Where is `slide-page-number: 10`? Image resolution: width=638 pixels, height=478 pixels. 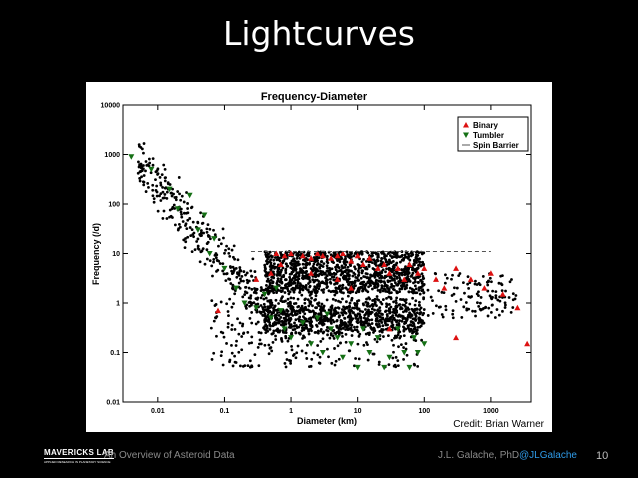
slide-page-number: 10 is located at coordinates (602, 456).